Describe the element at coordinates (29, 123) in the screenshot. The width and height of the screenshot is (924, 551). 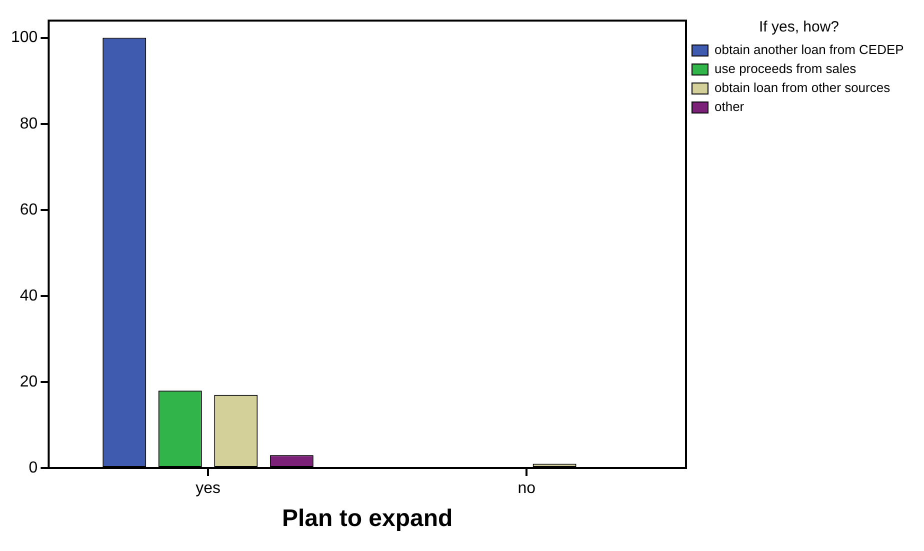
I see `y-tick-label: 80` at that location.